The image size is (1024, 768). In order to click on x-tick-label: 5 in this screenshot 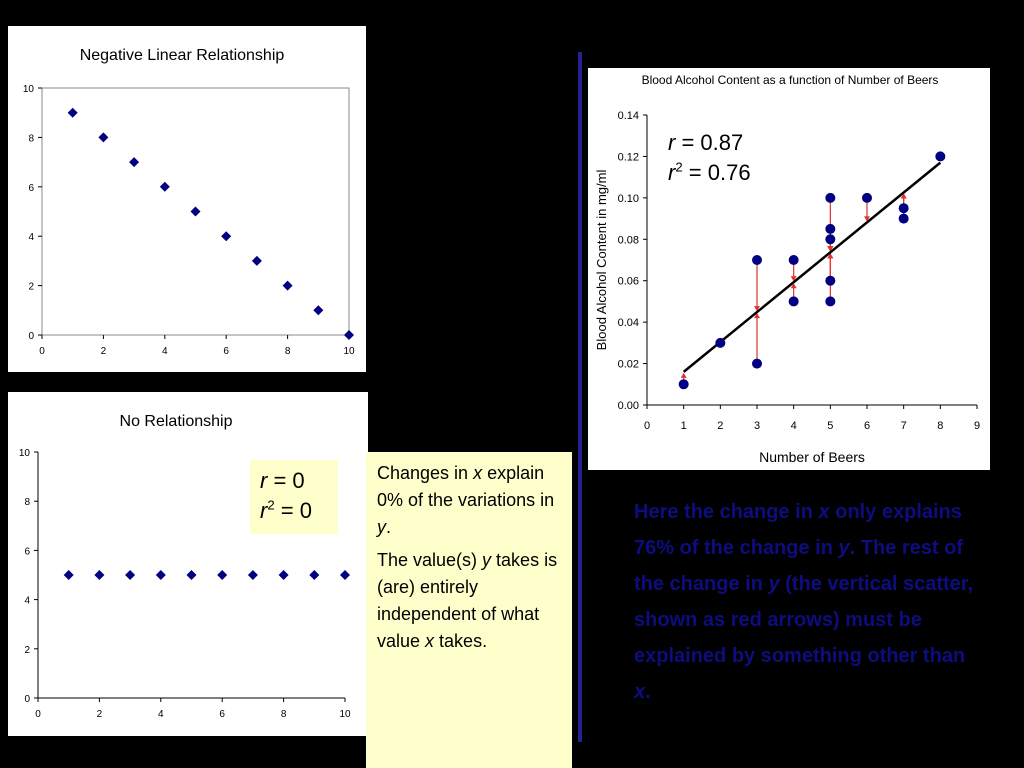, I will do `click(830, 426)`.